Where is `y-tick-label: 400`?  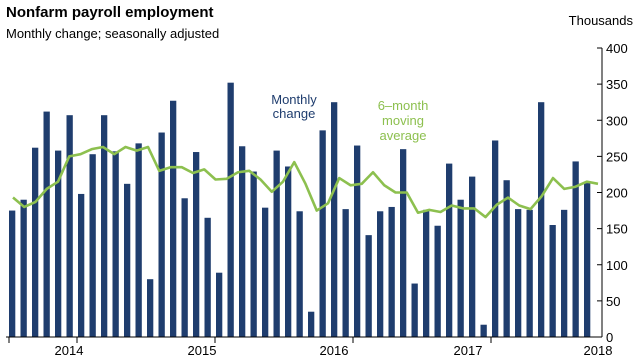
y-tick-label: 400 is located at coordinates (617, 48).